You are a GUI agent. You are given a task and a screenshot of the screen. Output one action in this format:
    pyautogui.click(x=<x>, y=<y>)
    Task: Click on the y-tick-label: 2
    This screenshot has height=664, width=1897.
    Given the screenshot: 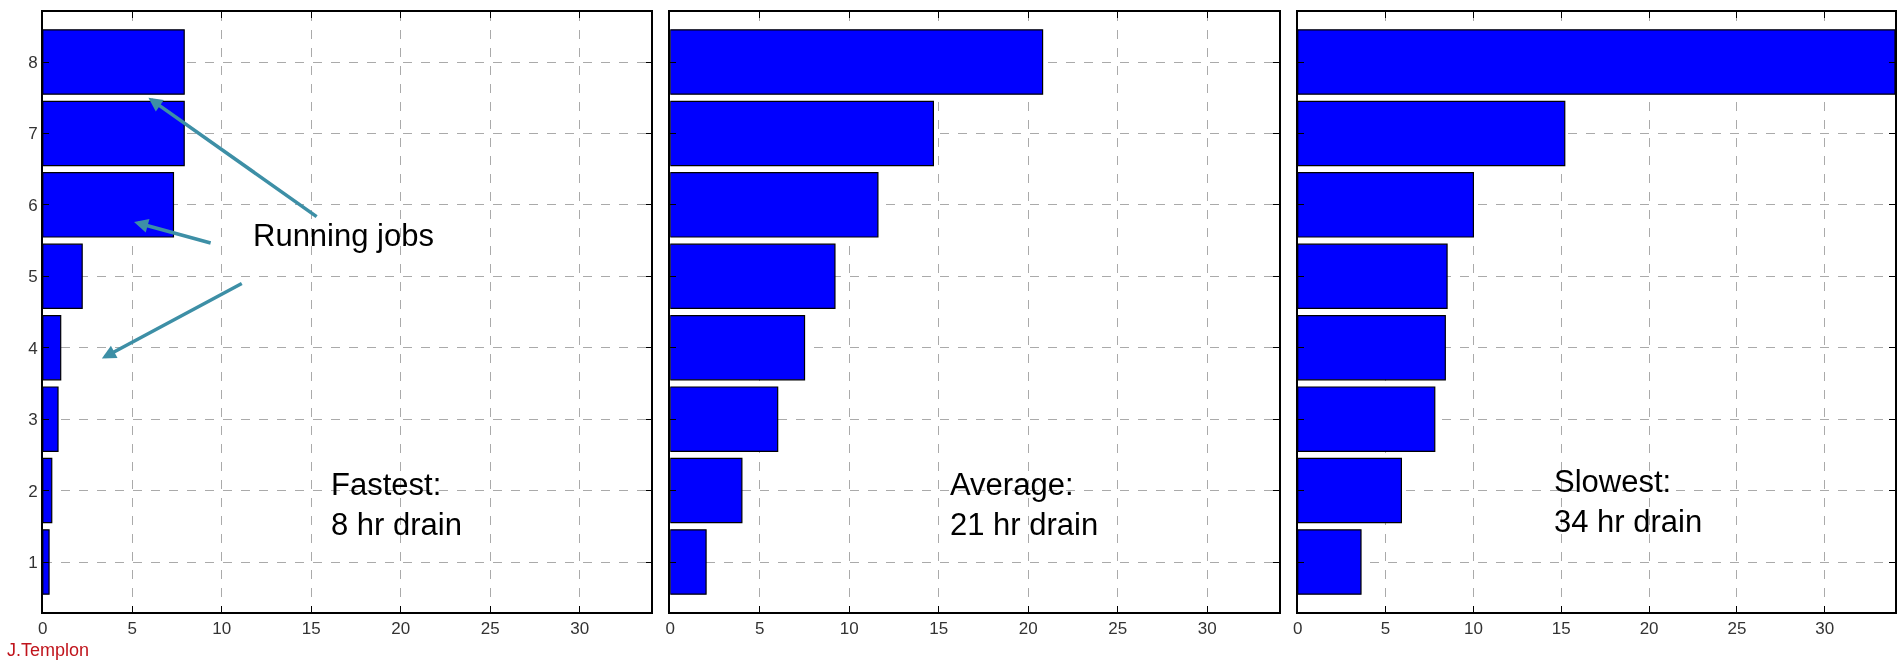 What is the action you would take?
    pyautogui.click(x=33, y=491)
    